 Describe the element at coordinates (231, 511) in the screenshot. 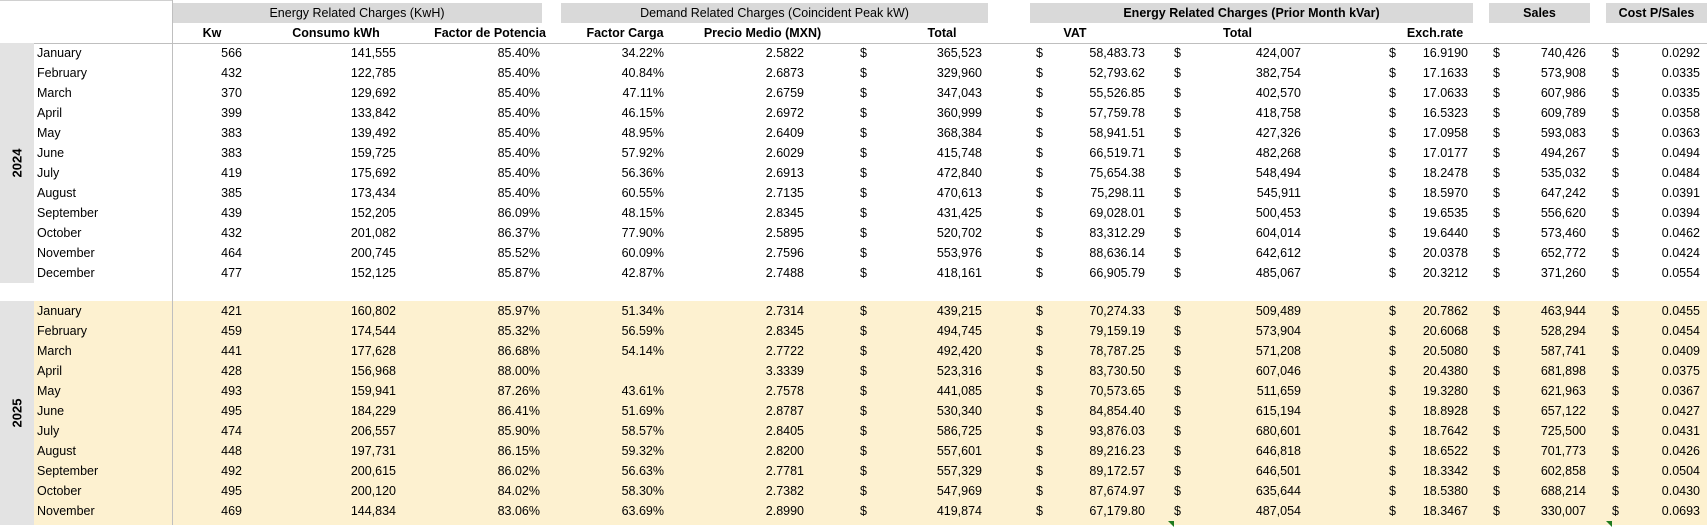

I see `kw-cell: 469` at that location.